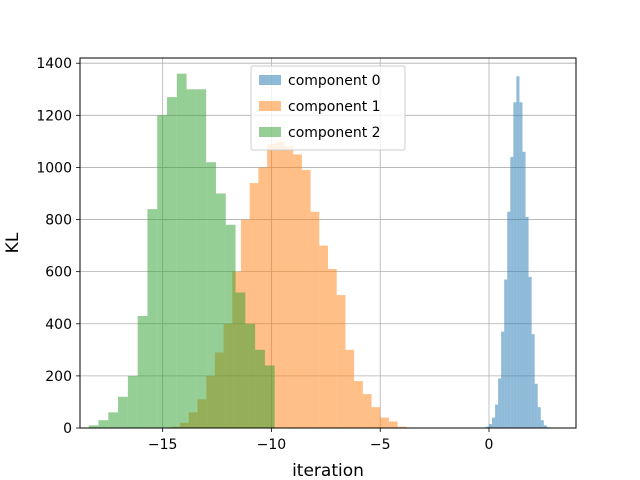 This screenshot has height=480, width=640. I want to click on legend: component 0 component 1 component 2, so click(328, 108).